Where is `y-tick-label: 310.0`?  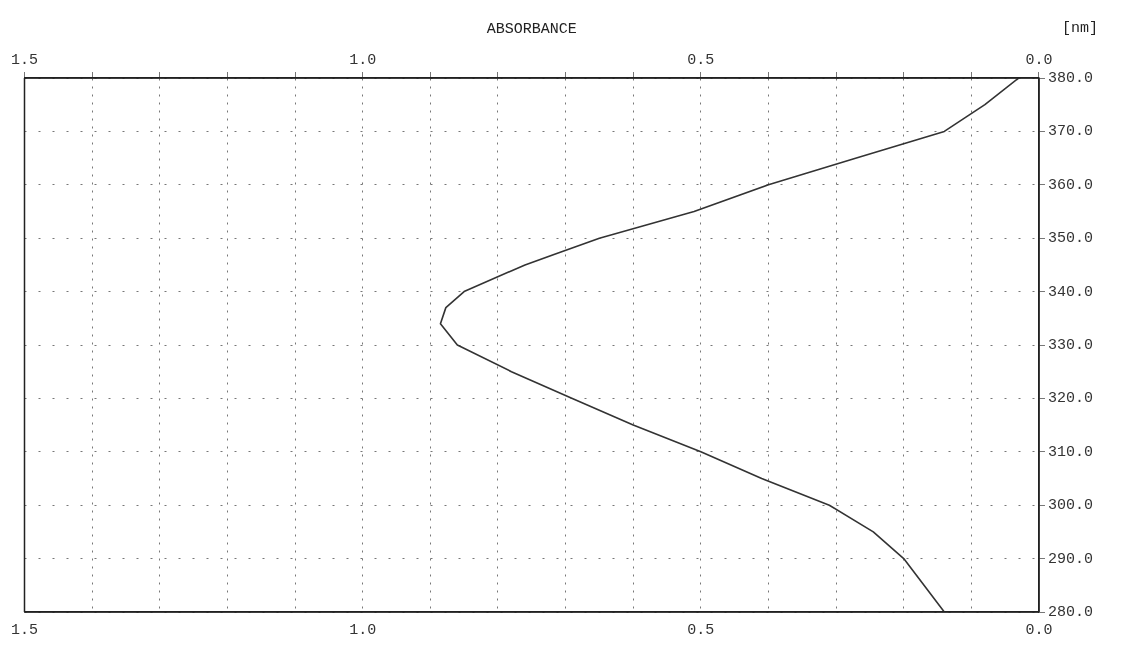 y-tick-label: 310.0 is located at coordinates (1070, 452).